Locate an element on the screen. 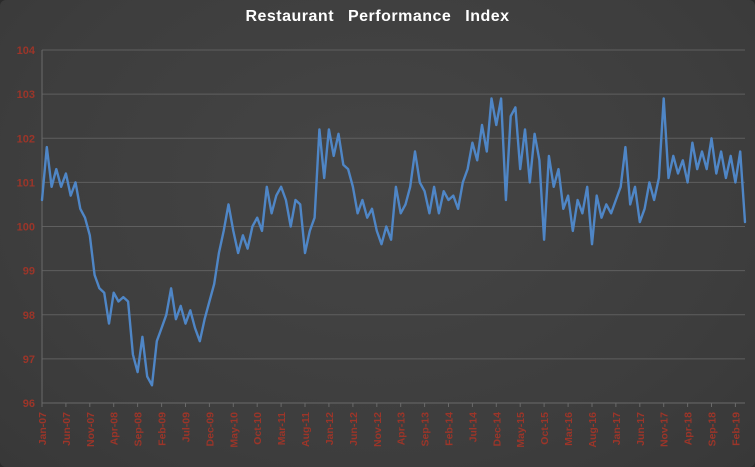 This screenshot has width=755, height=467. x-axis-tick-label: Feb-14 is located at coordinates (450, 429).